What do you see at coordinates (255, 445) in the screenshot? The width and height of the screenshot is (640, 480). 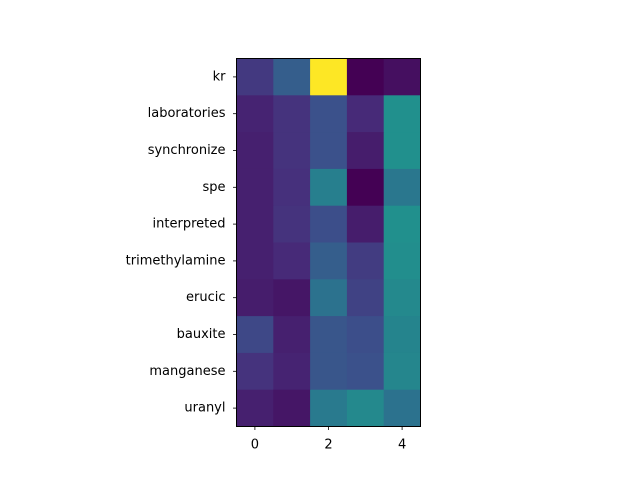 I see `x-tick-label: 0` at bounding box center [255, 445].